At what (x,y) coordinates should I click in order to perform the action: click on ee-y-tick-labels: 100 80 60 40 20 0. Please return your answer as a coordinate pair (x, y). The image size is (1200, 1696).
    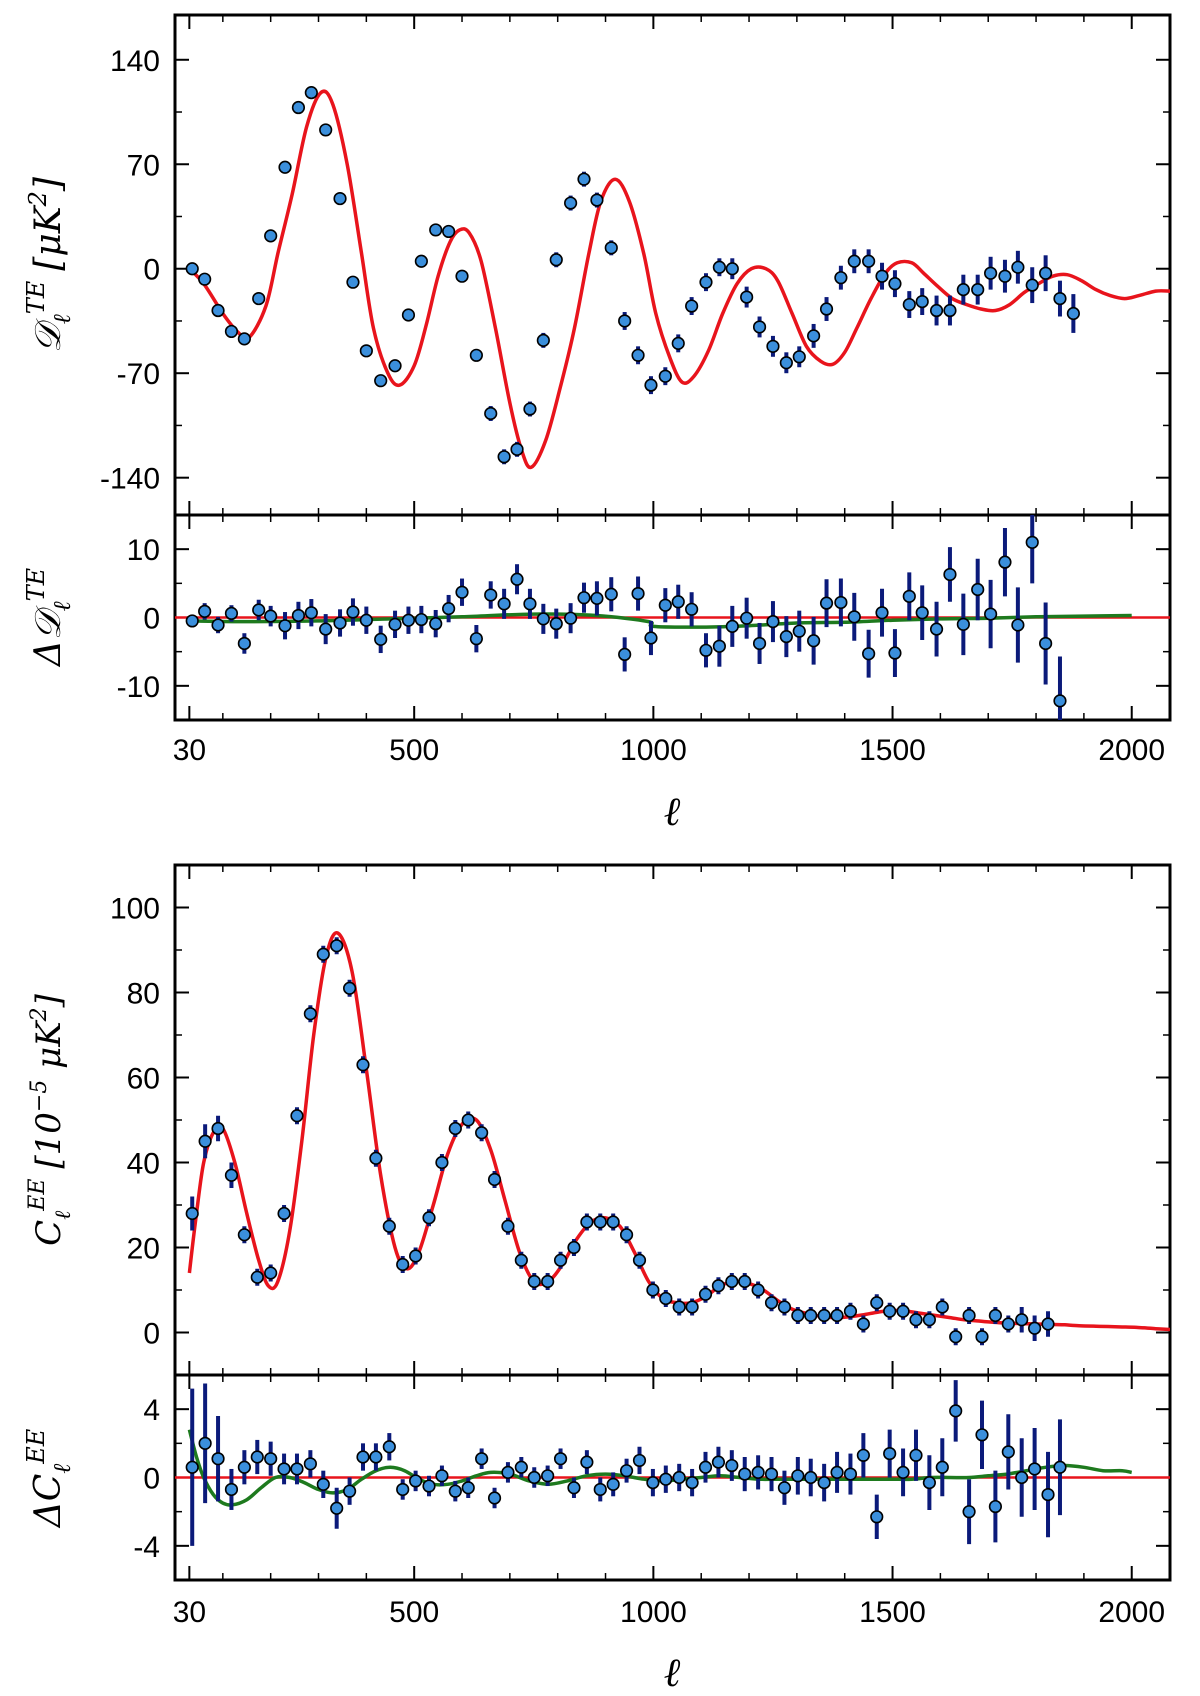
    Looking at the image, I should click on (135, 1122).